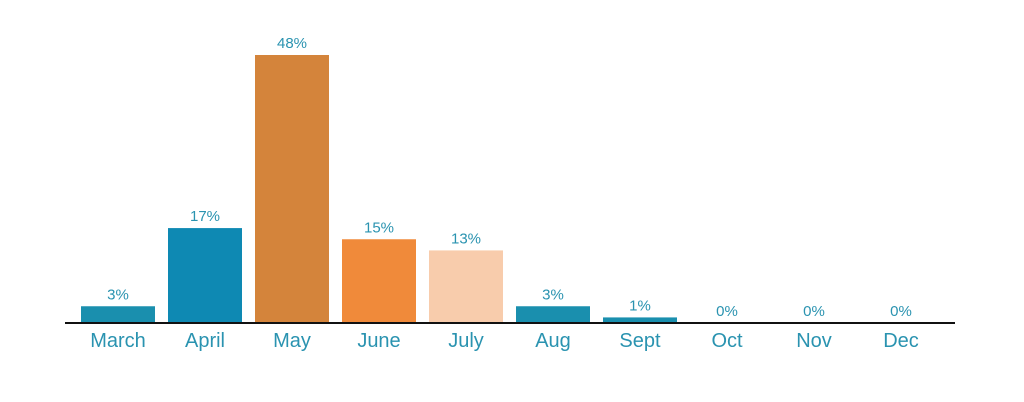 Image resolution: width=1024 pixels, height=402 pixels. Describe the element at coordinates (379, 227) in the screenshot. I see `value-label-june: 15%` at that location.